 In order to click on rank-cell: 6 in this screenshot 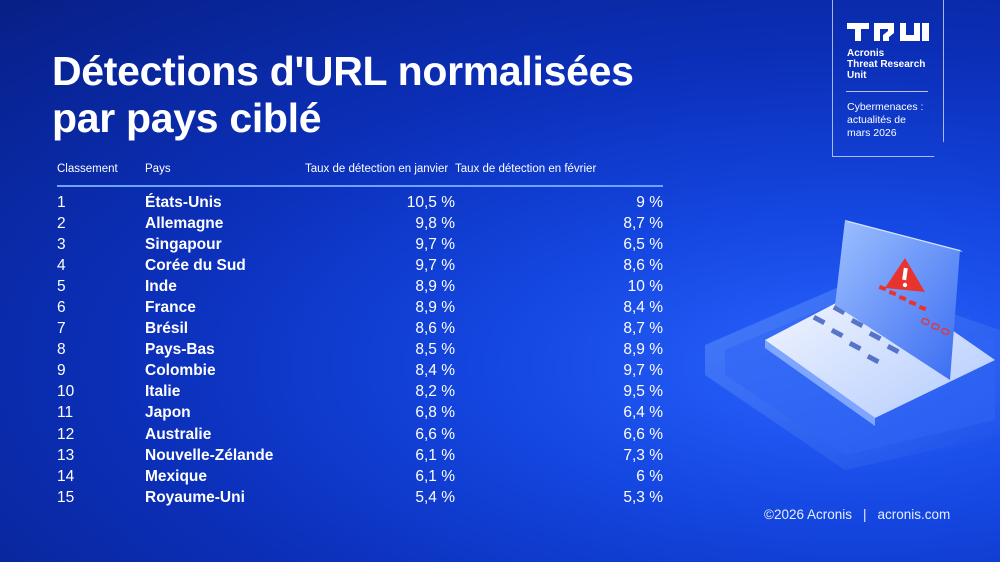, I will do `click(61, 308)`.